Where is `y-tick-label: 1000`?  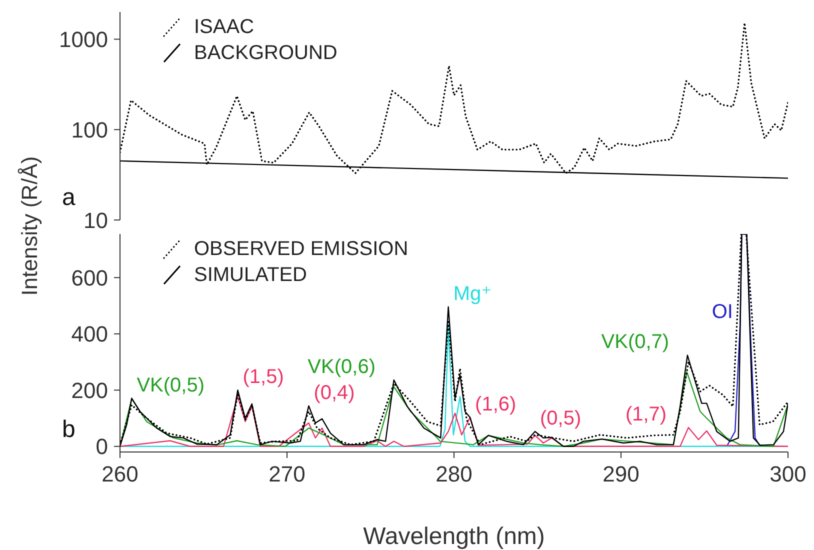
y-tick-label: 1000 is located at coordinates (83, 39).